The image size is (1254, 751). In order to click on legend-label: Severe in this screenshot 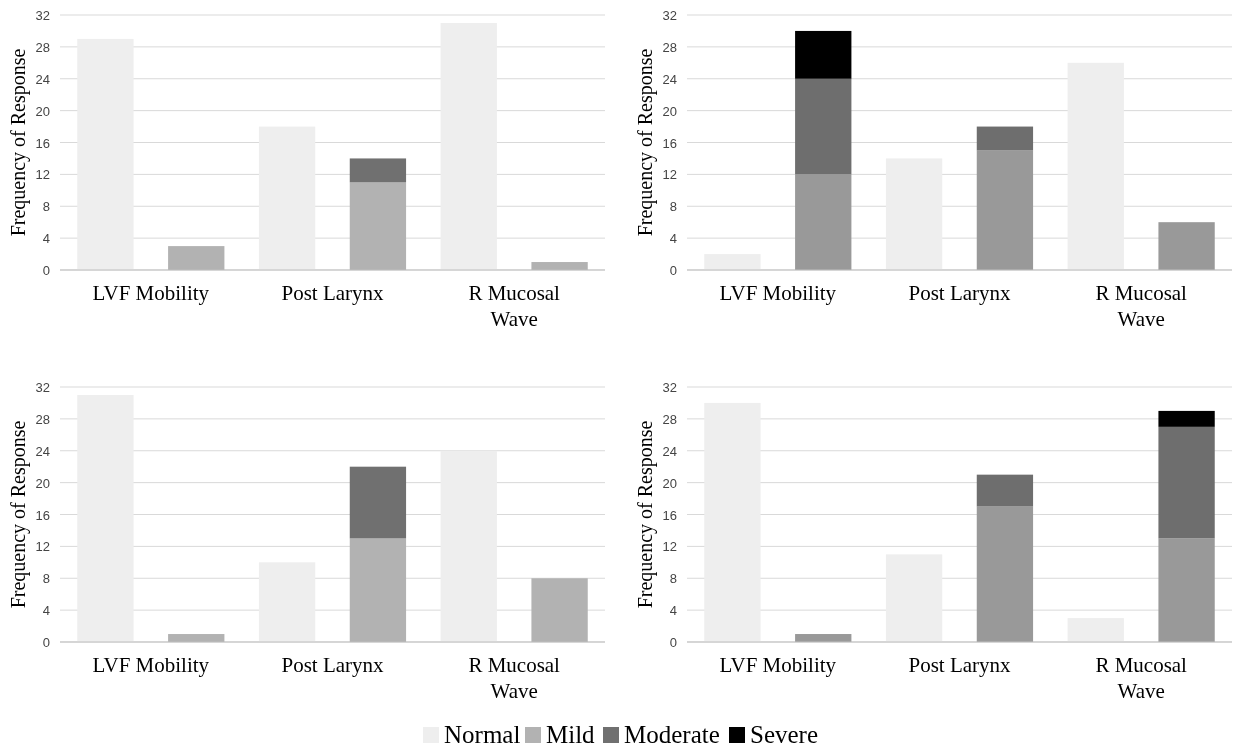, I will do `click(784, 734)`.